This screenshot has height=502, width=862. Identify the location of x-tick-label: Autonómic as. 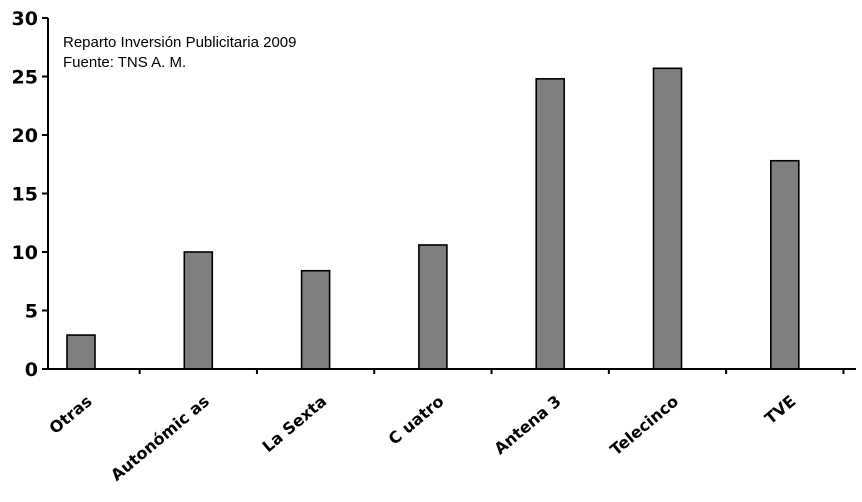
(160, 438).